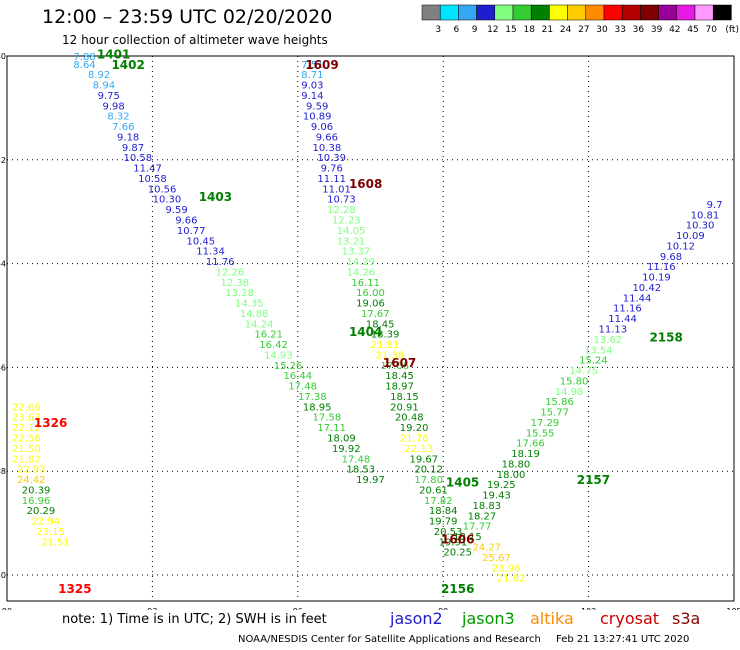 Image resolution: width=740 pixels, height=650 pixels. What do you see at coordinates (409, 418) in the screenshot?
I see `wave-height-point: 20.48` at bounding box center [409, 418].